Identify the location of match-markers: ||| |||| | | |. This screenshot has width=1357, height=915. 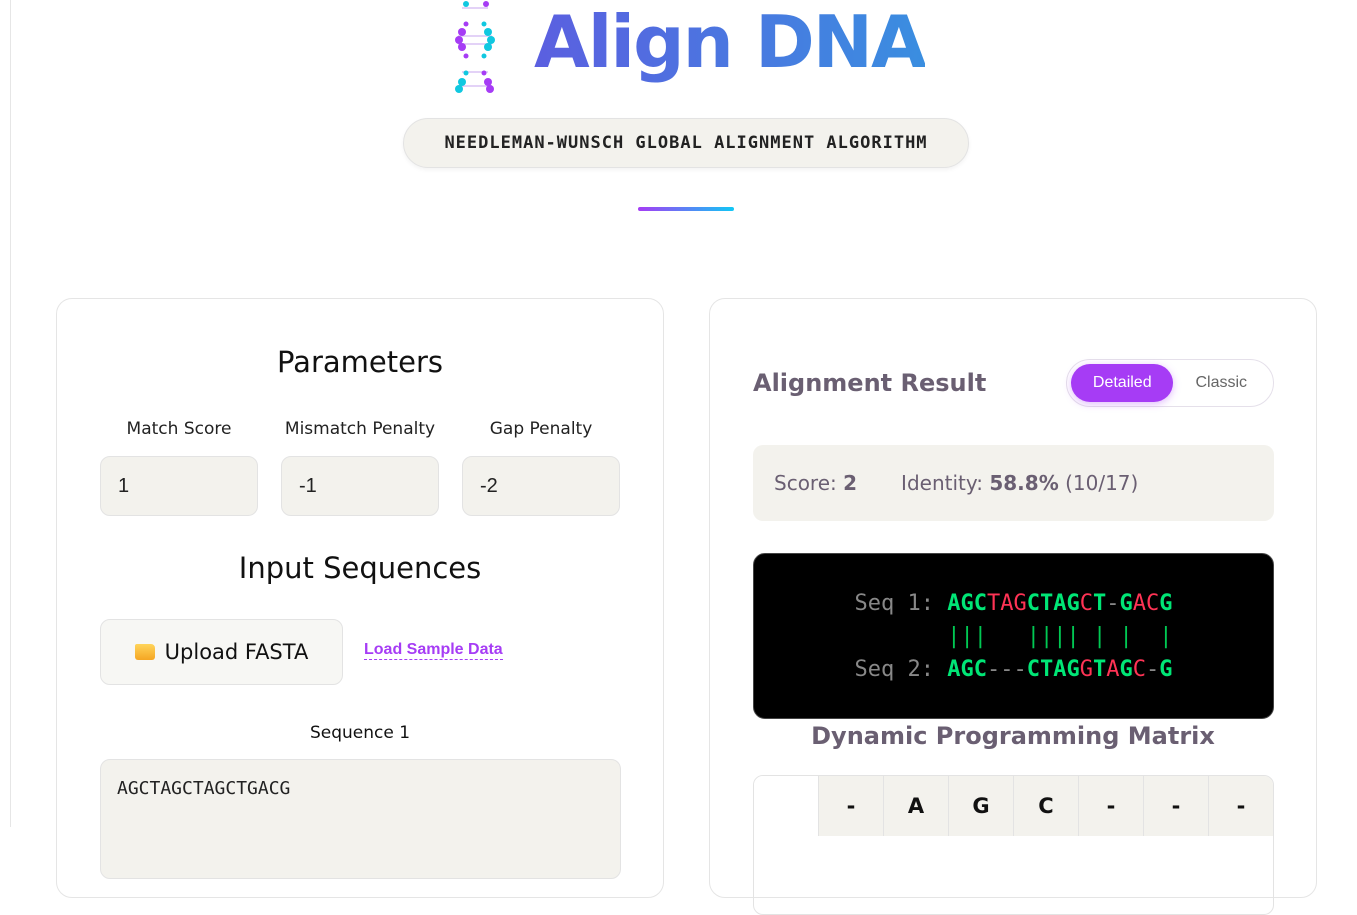
(1060, 636).